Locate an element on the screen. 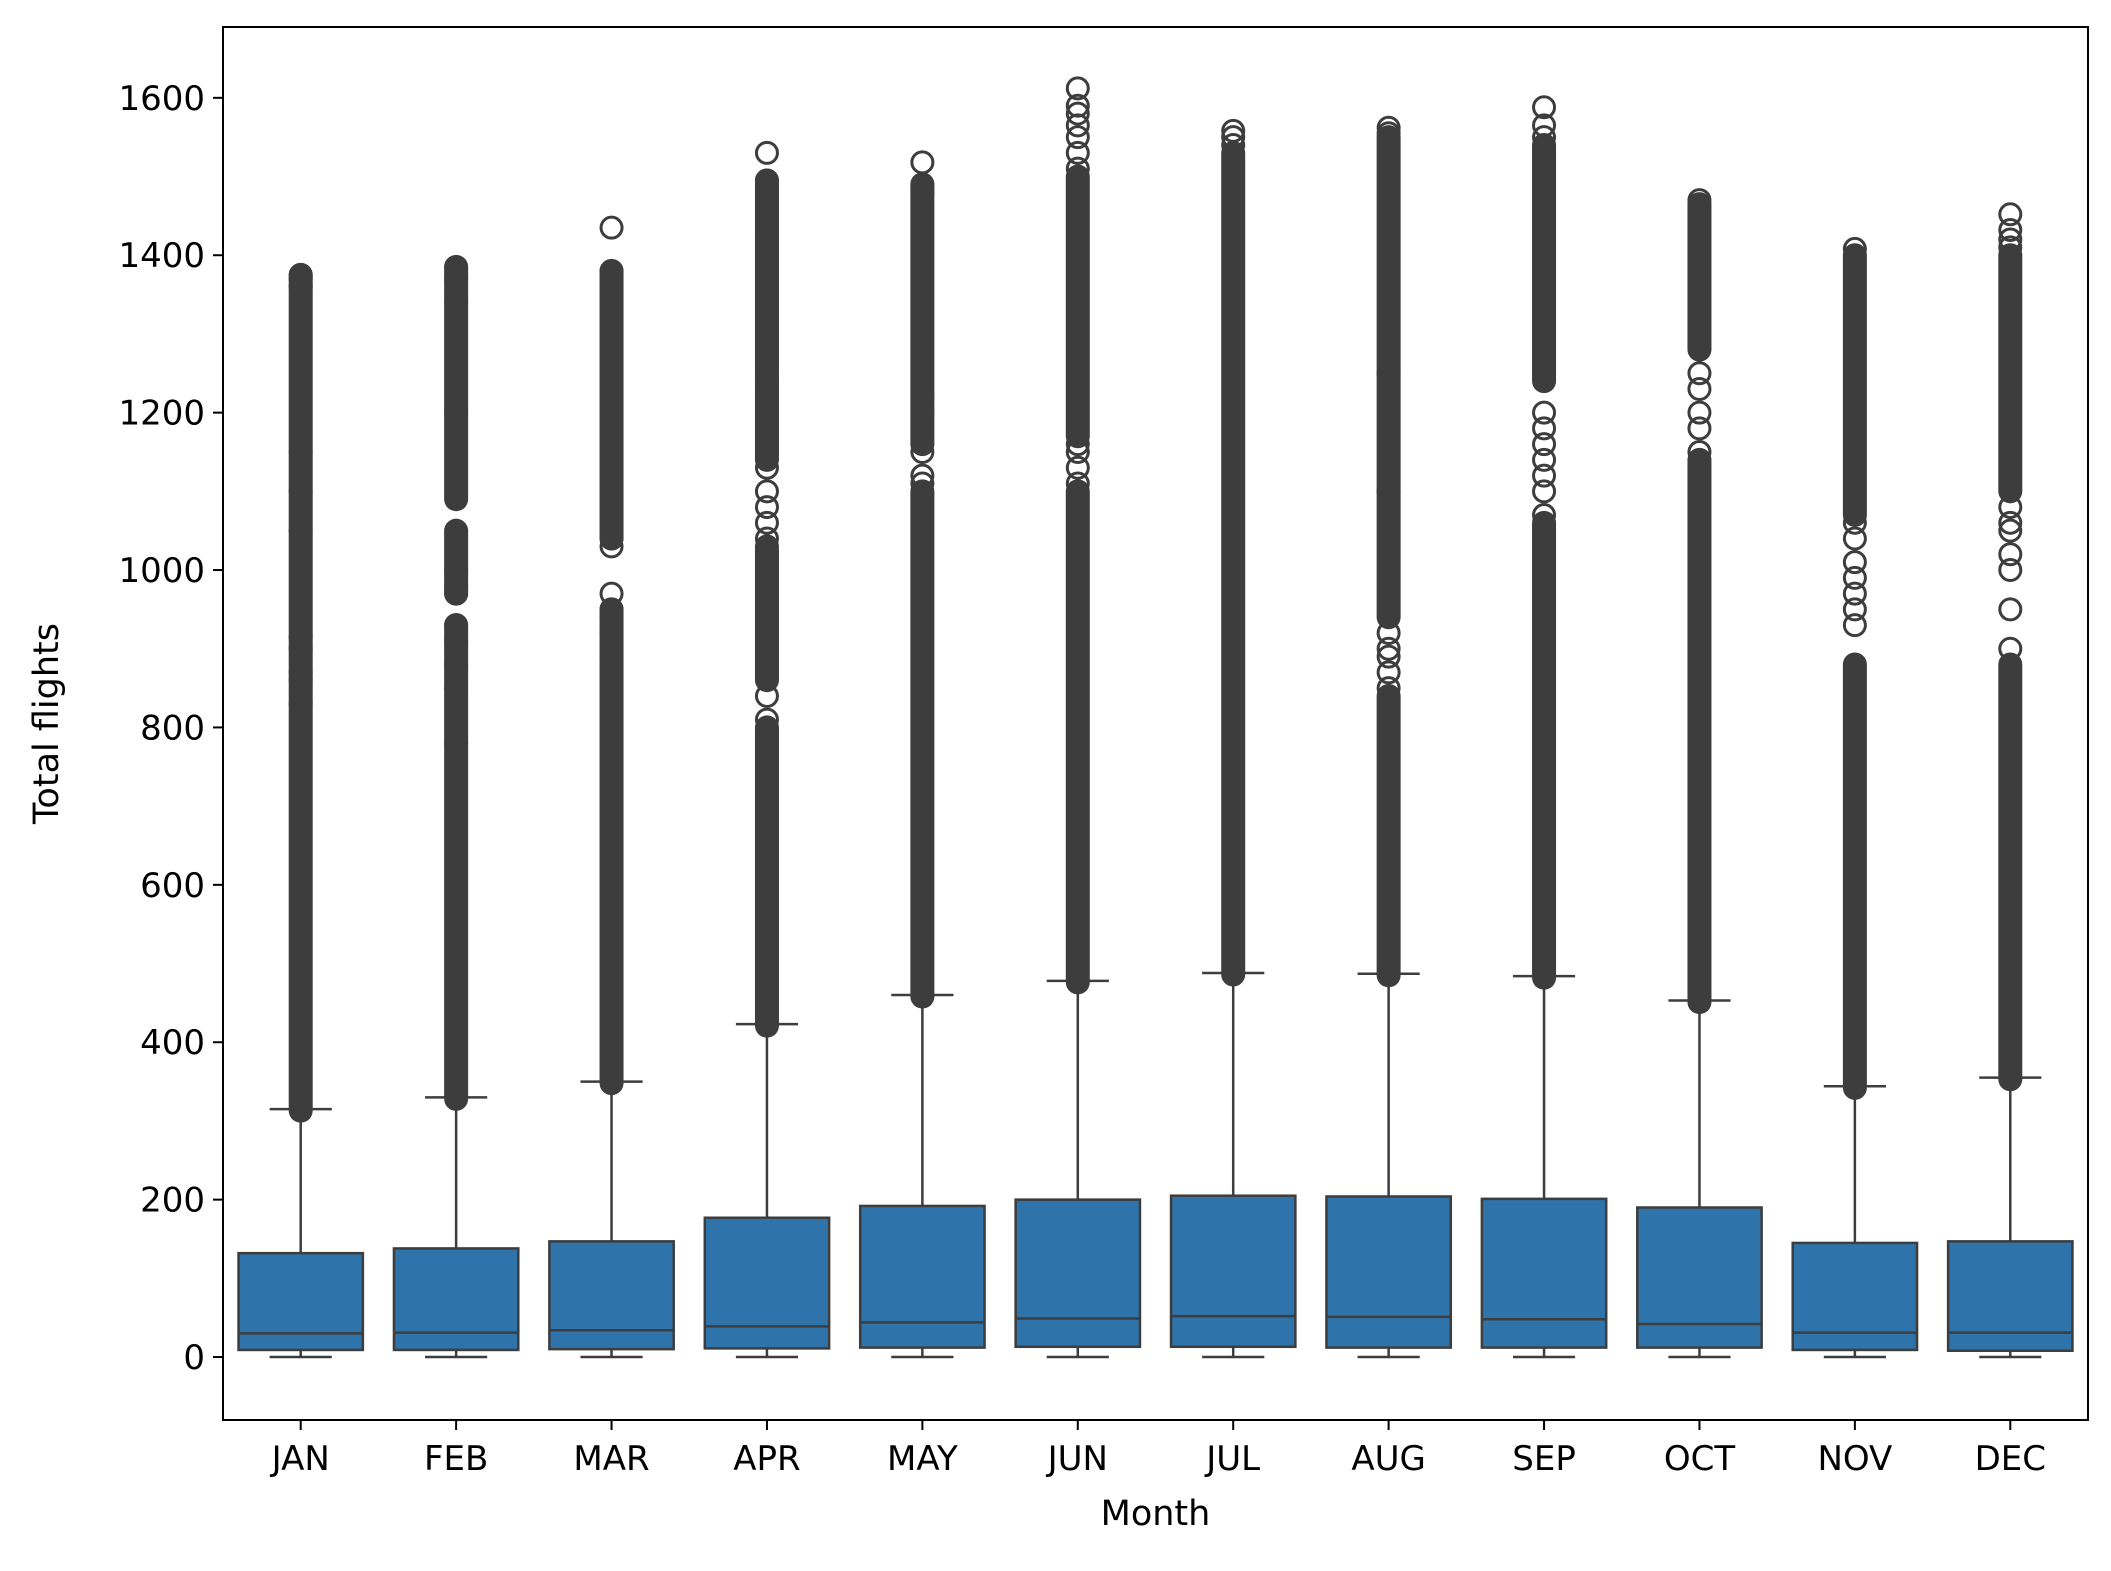 The image size is (2111, 1571). y-tick-label: 0 is located at coordinates (194, 1358).